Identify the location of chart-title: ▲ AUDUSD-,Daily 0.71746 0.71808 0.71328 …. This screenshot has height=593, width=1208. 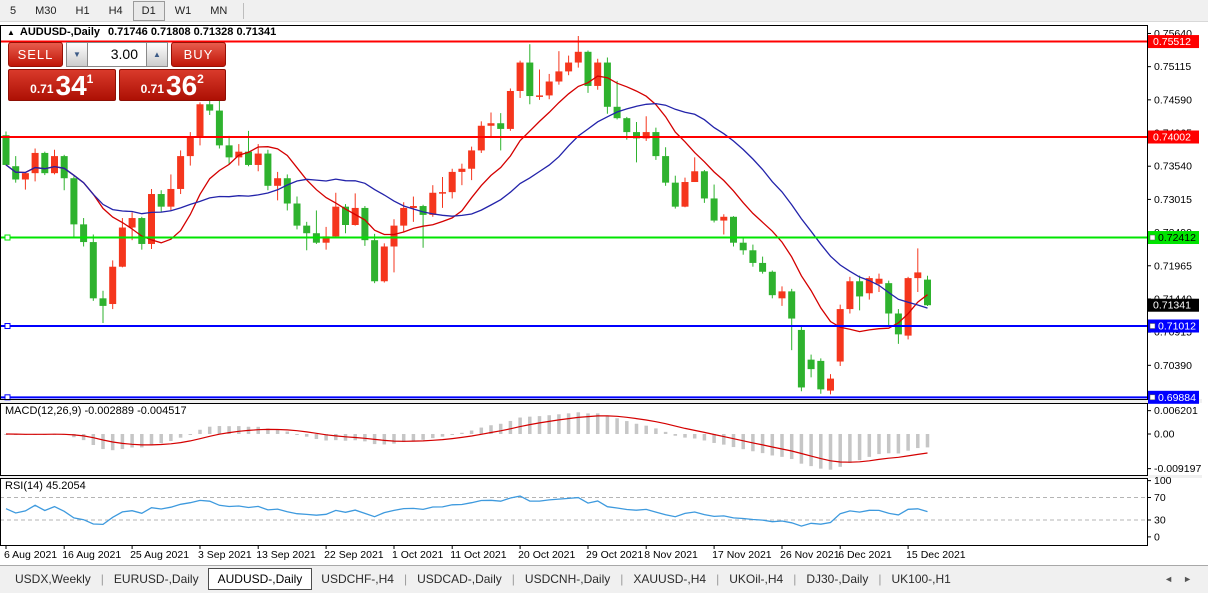
(141, 32).